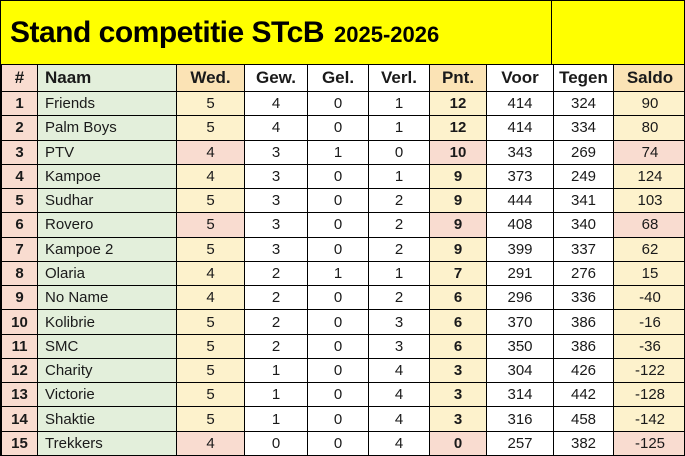 The image size is (685, 456). I want to click on cell-pos: 6, so click(19, 225).